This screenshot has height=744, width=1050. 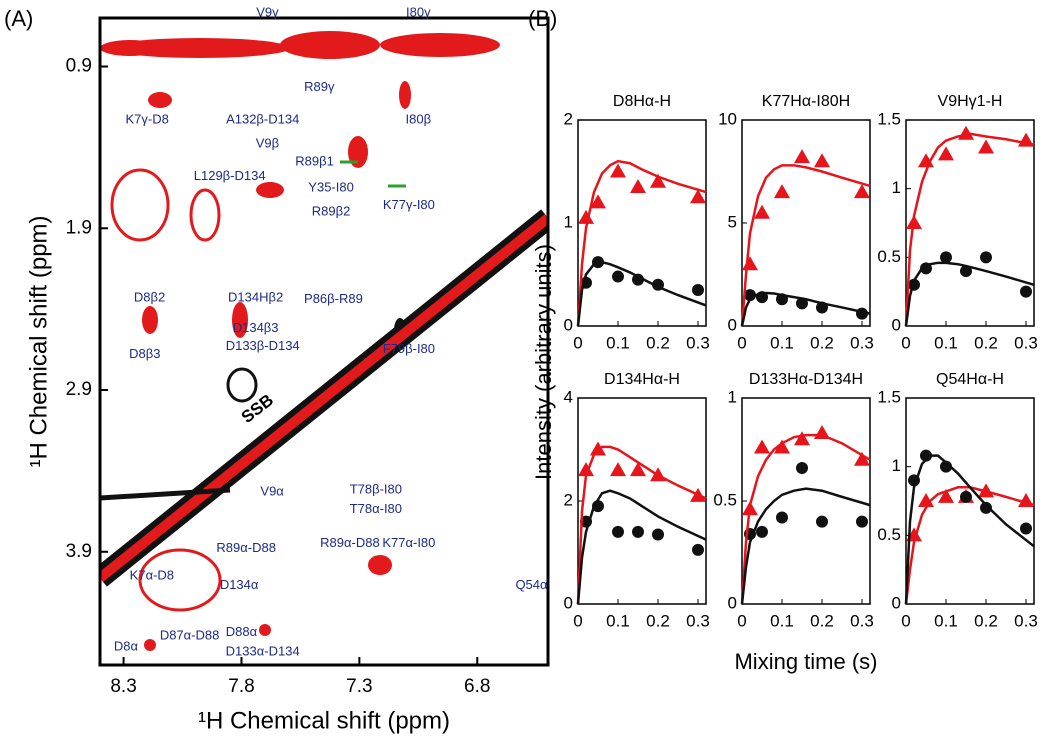 What do you see at coordinates (190, 634) in the screenshot?
I see `peak-label: D87α-D88` at bounding box center [190, 634].